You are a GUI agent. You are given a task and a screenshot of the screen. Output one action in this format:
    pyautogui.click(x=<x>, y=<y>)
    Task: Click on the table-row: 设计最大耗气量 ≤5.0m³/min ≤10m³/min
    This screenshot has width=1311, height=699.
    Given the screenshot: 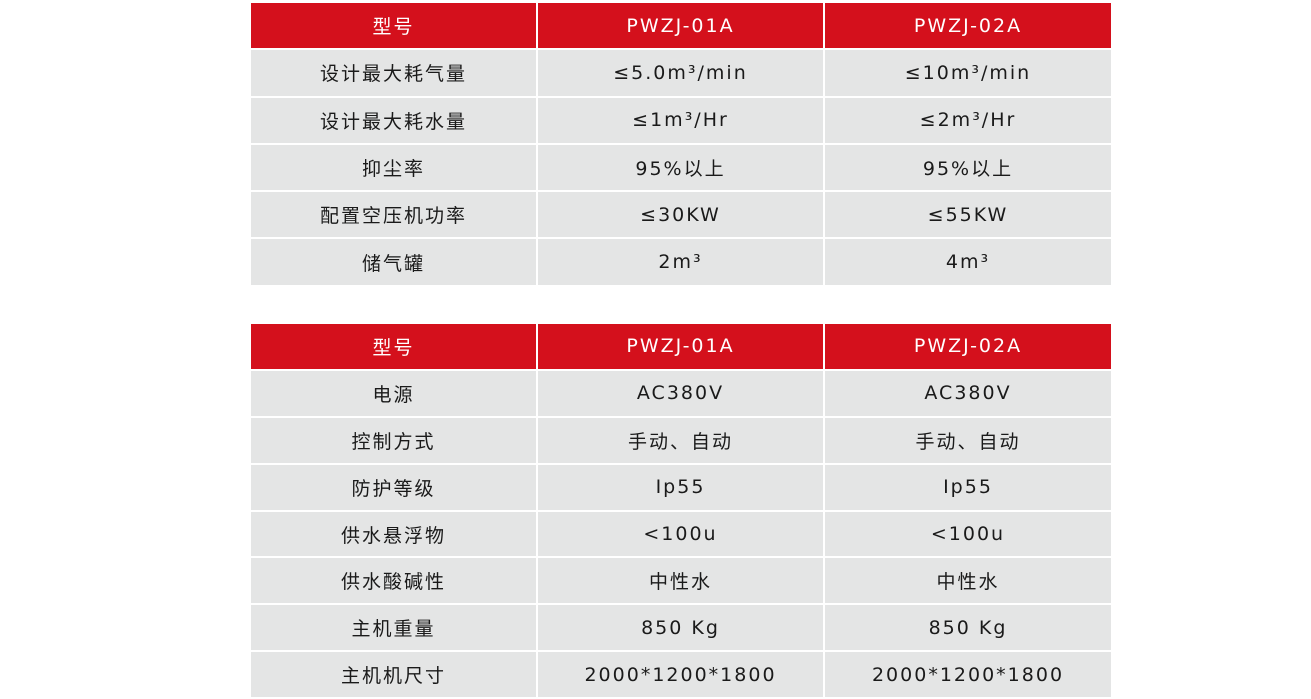 What is the action you would take?
    pyautogui.click(x=681, y=73)
    